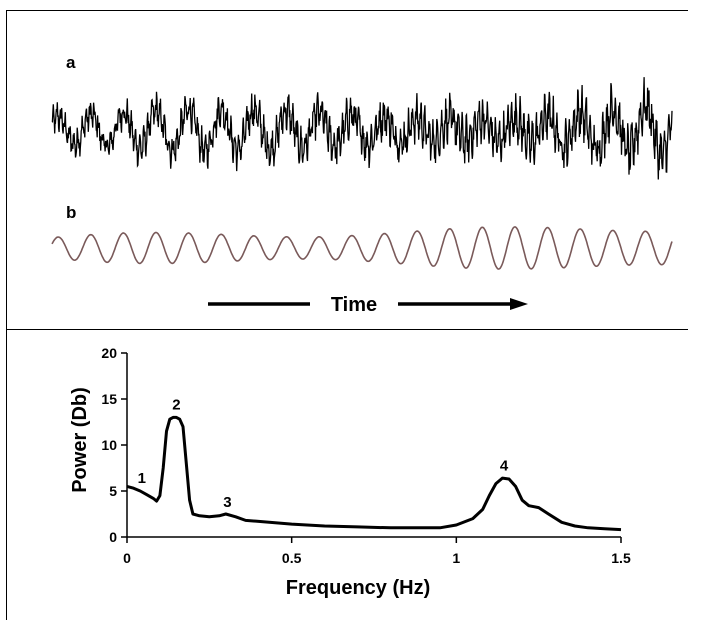 The height and width of the screenshot is (631, 705). What do you see at coordinates (113, 491) in the screenshot?
I see `y-tick-label: 5` at bounding box center [113, 491].